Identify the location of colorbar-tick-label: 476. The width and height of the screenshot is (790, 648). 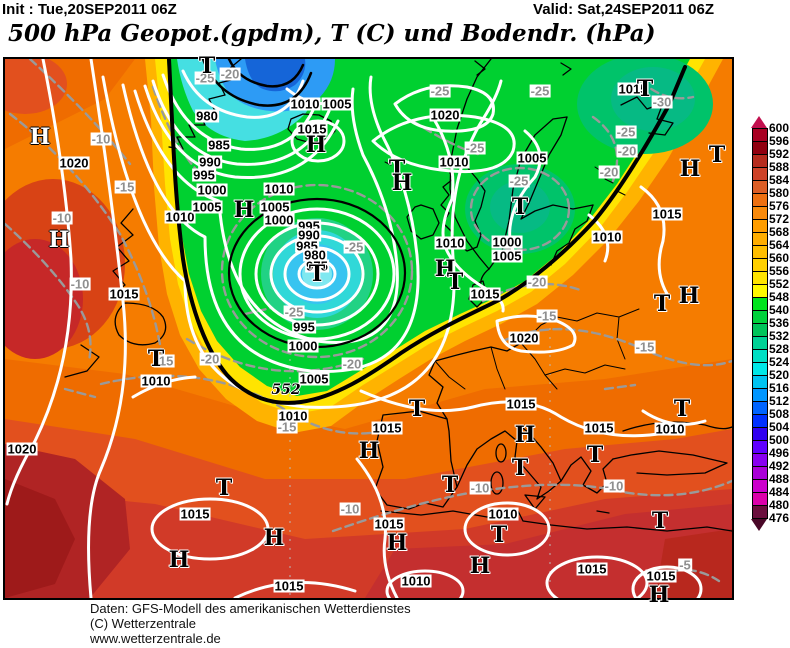
(779, 518).